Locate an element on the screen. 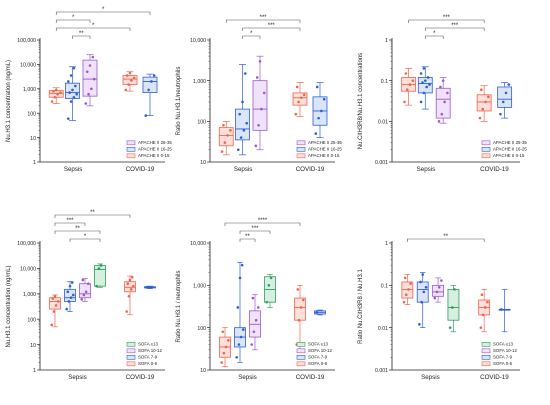 The image size is (550, 405). y-axis-label: Ratio Nu.H3.1 / neutrophils is located at coordinates (179, 306).